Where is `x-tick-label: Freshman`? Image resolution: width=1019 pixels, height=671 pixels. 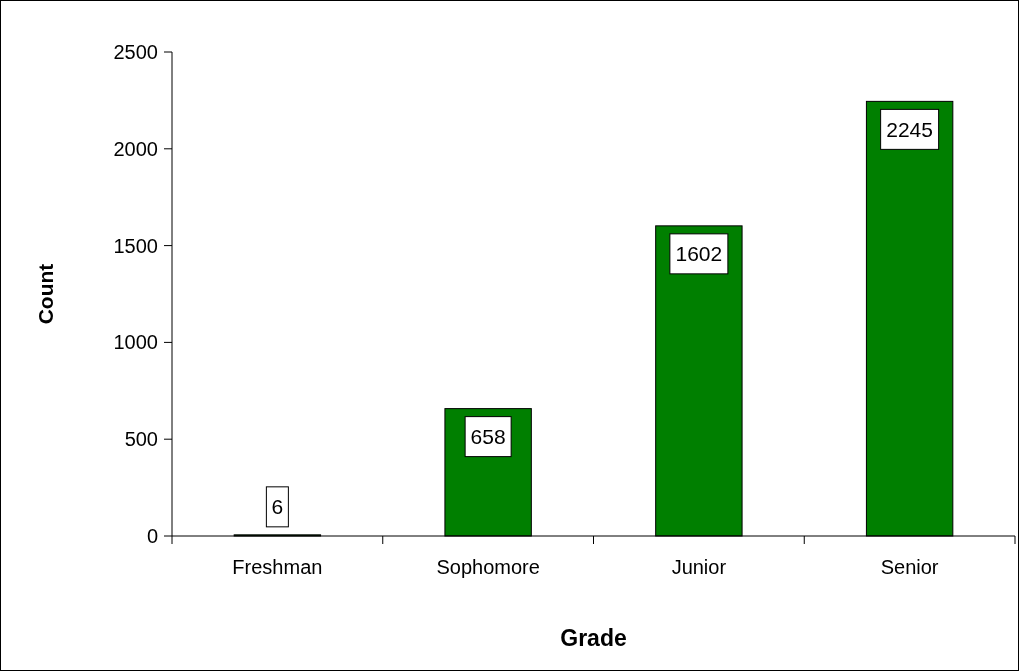 x-tick-label: Freshman is located at coordinates (277, 567).